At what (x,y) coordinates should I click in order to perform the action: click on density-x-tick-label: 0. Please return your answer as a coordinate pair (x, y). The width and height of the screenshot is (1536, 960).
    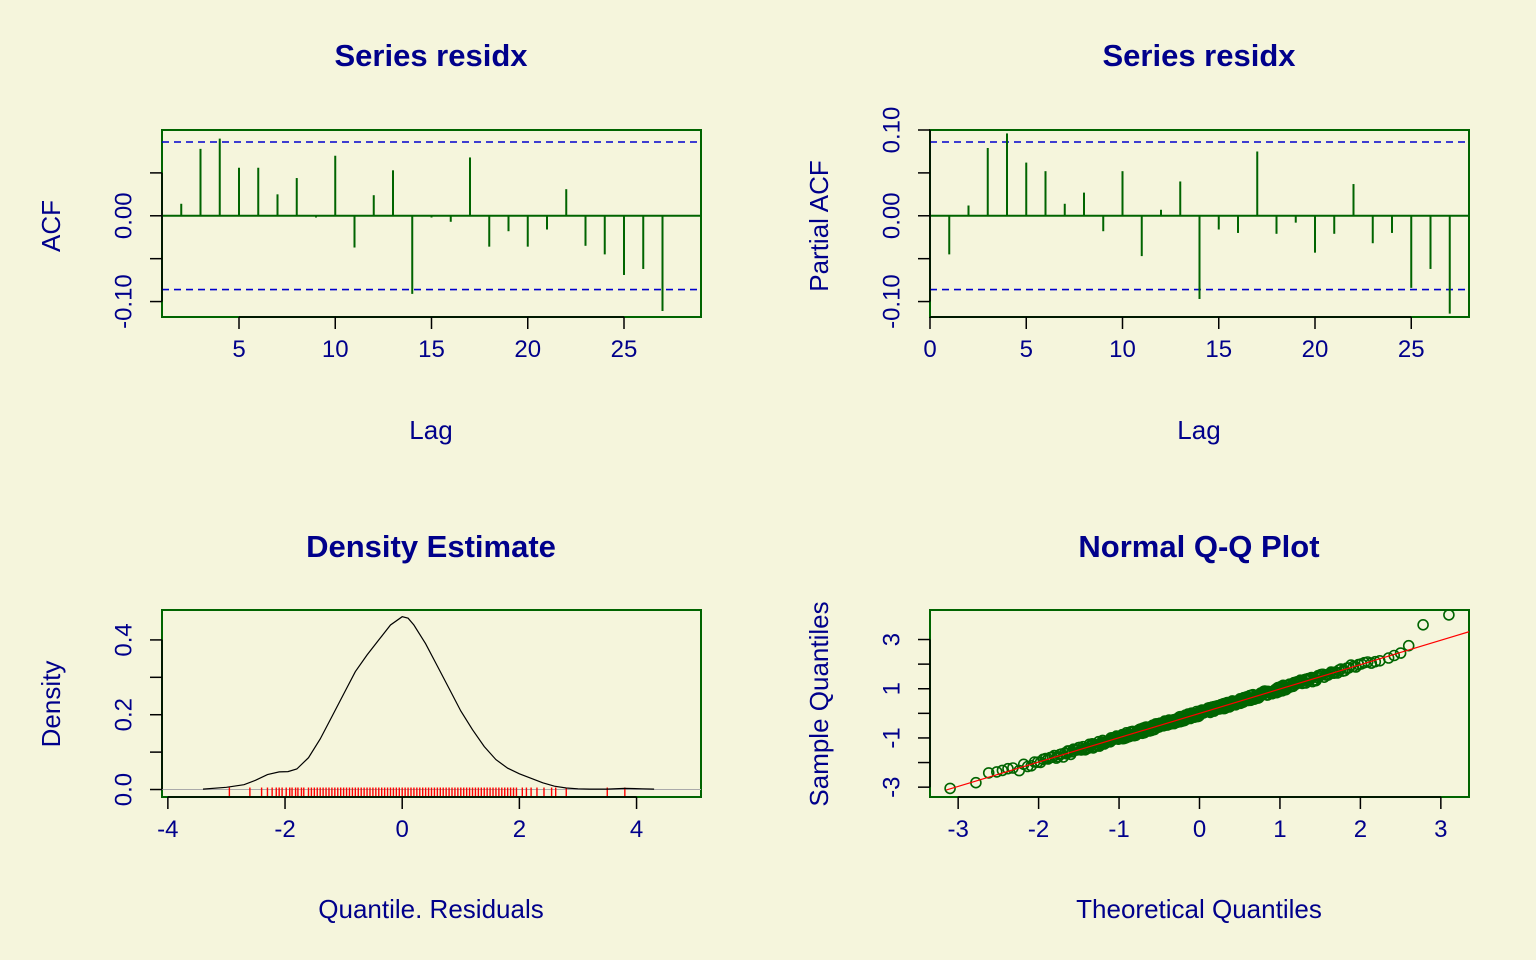
    Looking at the image, I should click on (402, 829).